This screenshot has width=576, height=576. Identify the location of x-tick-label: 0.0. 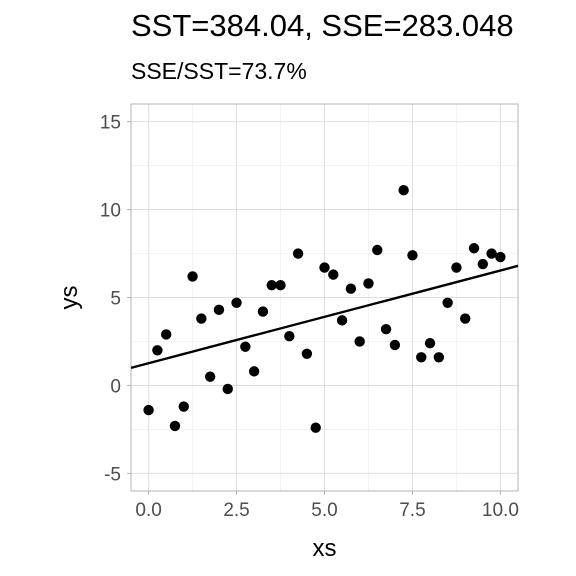
(148, 510).